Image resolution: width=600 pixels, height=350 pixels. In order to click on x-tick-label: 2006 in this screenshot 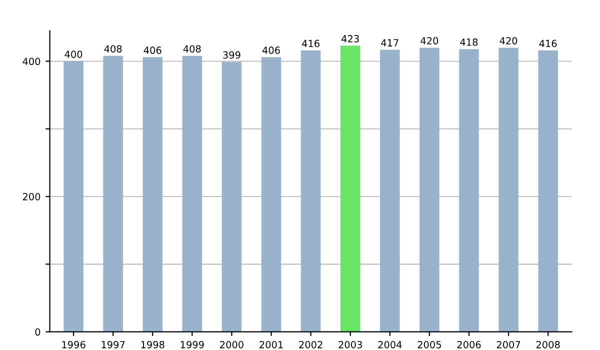, I will do `click(469, 344)`.